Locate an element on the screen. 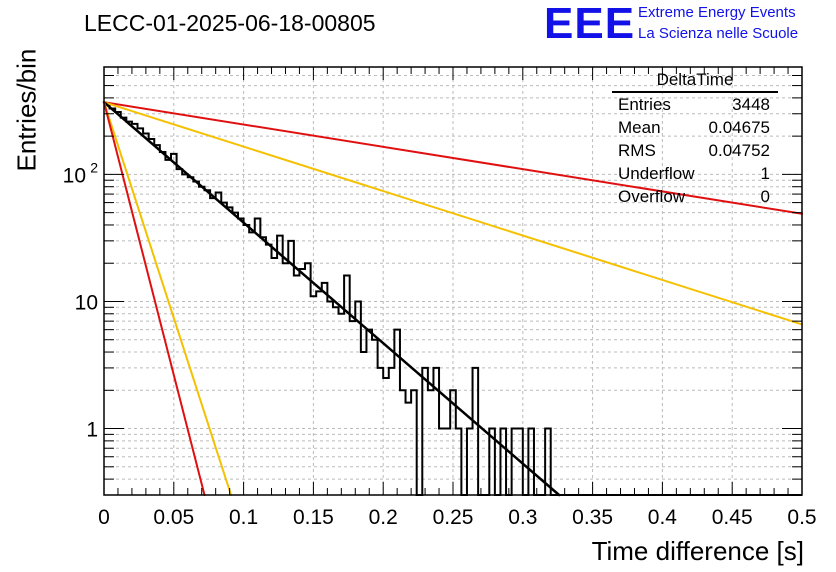  stat-row-underflow: Underflow 1 is located at coordinates (695, 173).